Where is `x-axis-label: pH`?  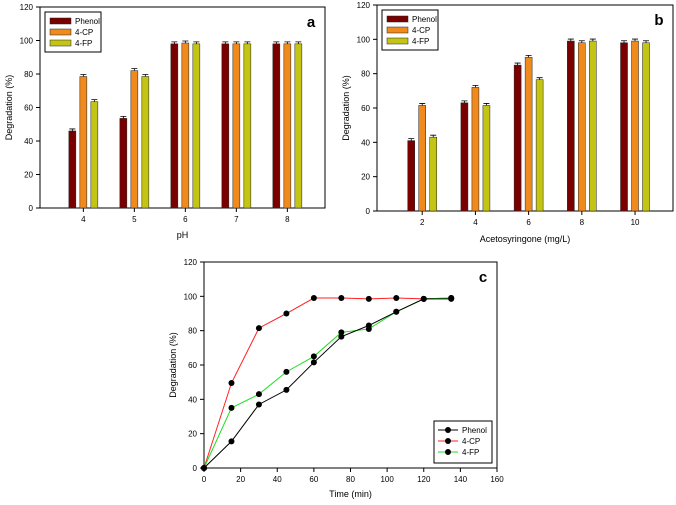 x-axis-label: pH is located at coordinates (183, 235).